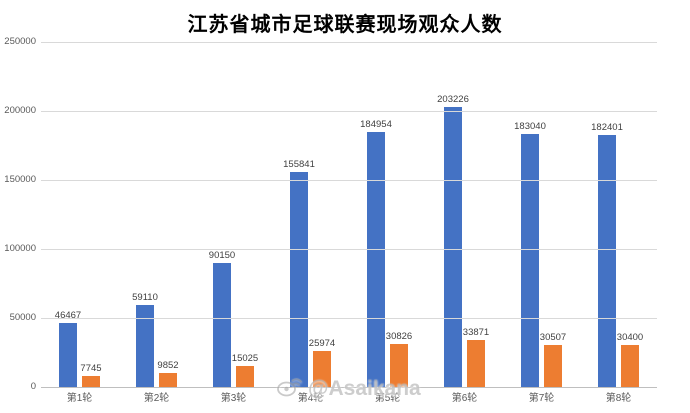 The height and width of the screenshot is (413, 690). I want to click on bar-series1: 184954, so click(376, 253).